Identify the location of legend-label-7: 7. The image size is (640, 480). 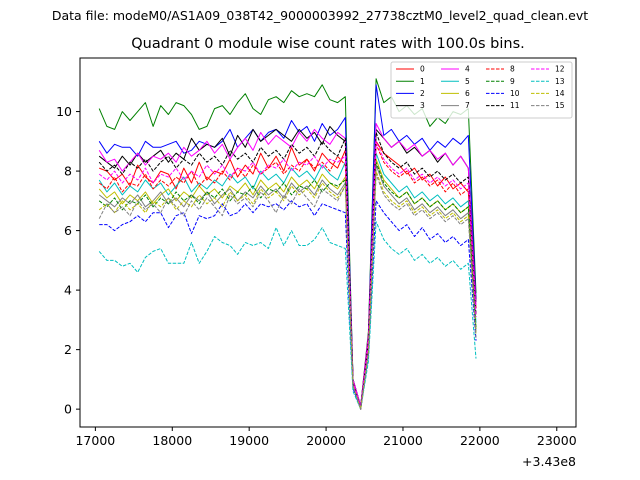
(467, 105).